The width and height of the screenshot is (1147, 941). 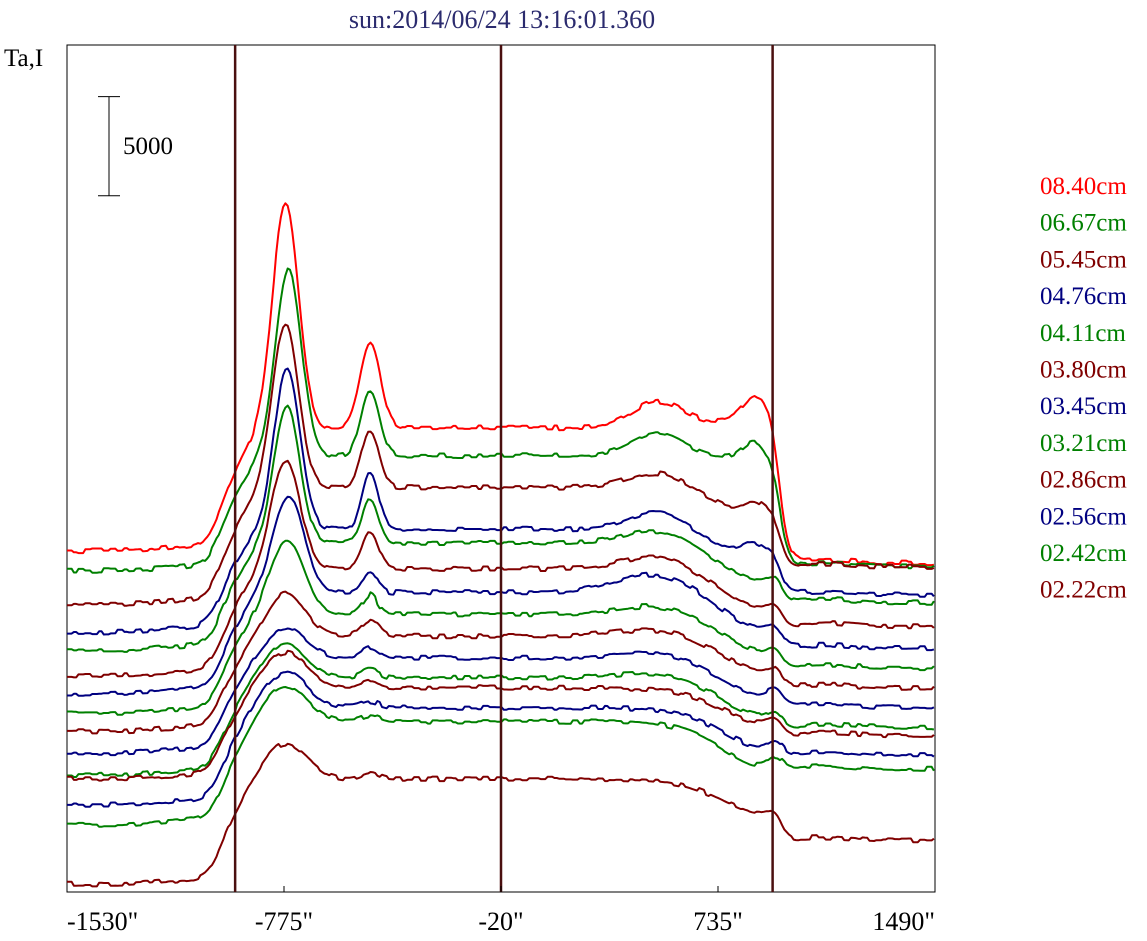 I want to click on scale-bar-label: 5000, so click(x=148, y=146).